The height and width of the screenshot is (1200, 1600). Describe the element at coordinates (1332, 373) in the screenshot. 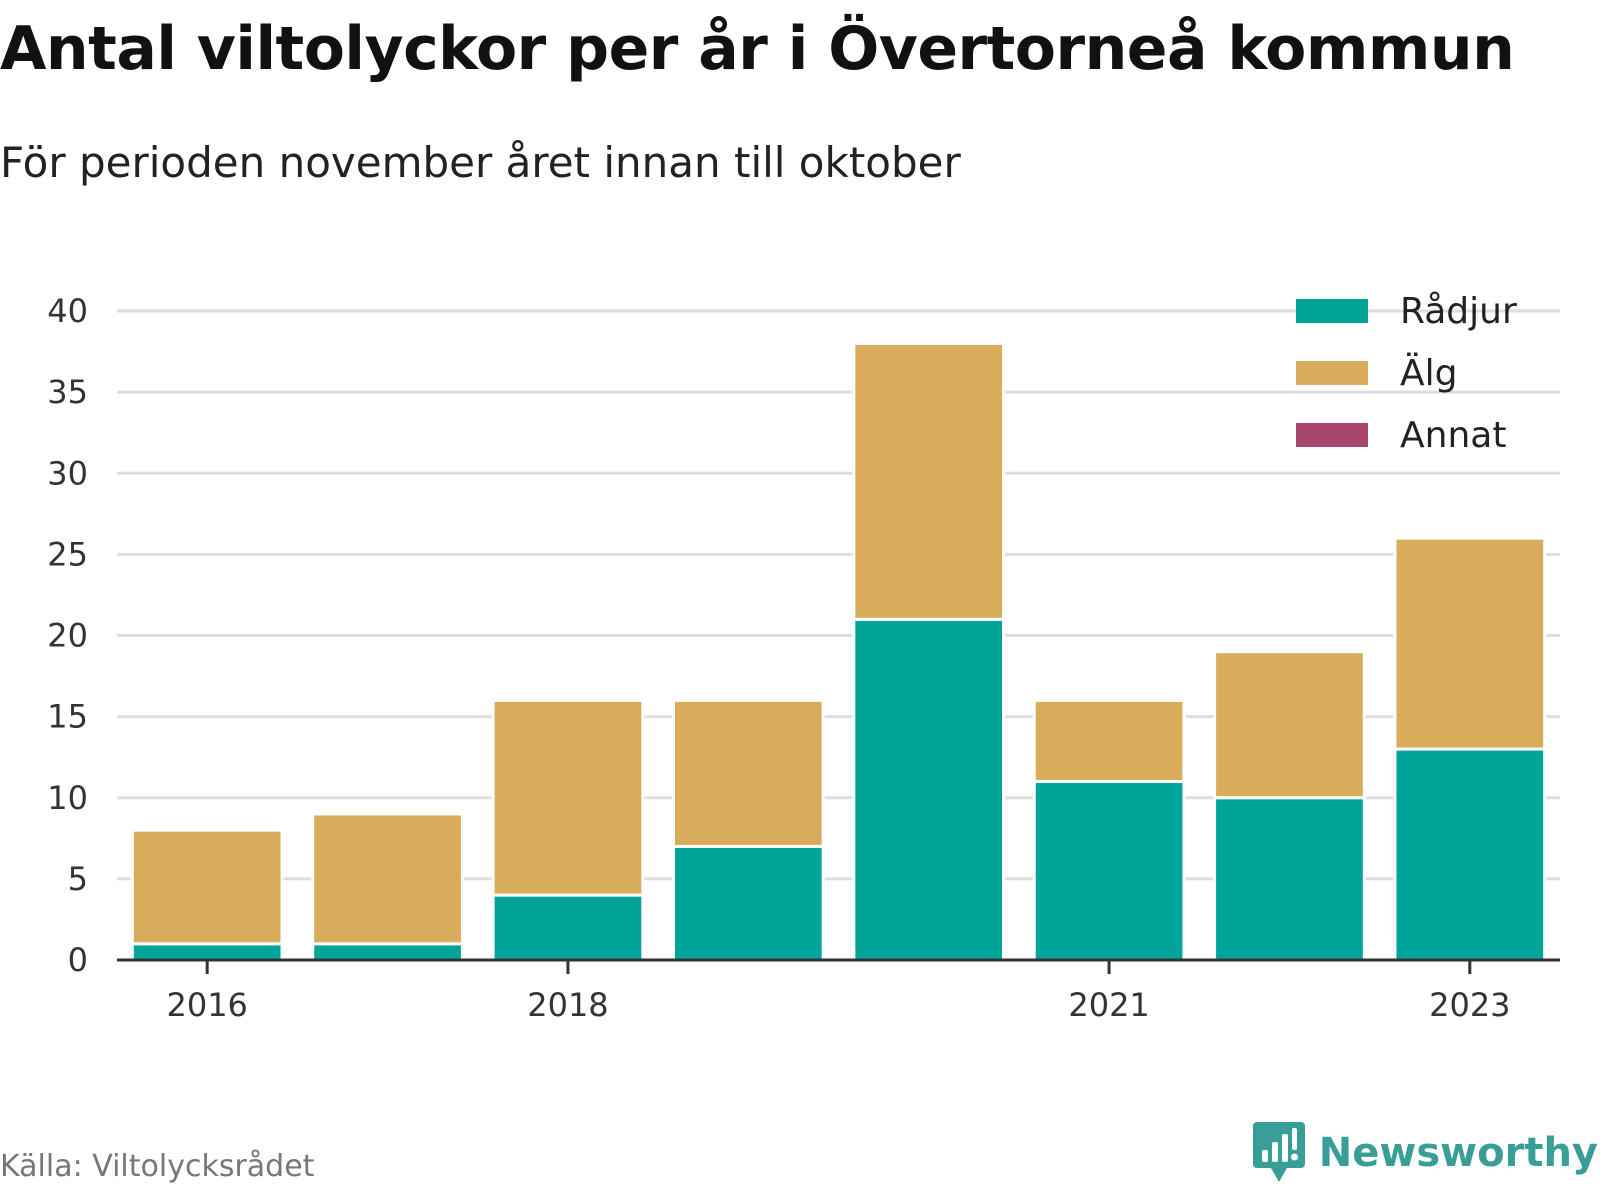

I see `legend-swatch-lg` at that location.